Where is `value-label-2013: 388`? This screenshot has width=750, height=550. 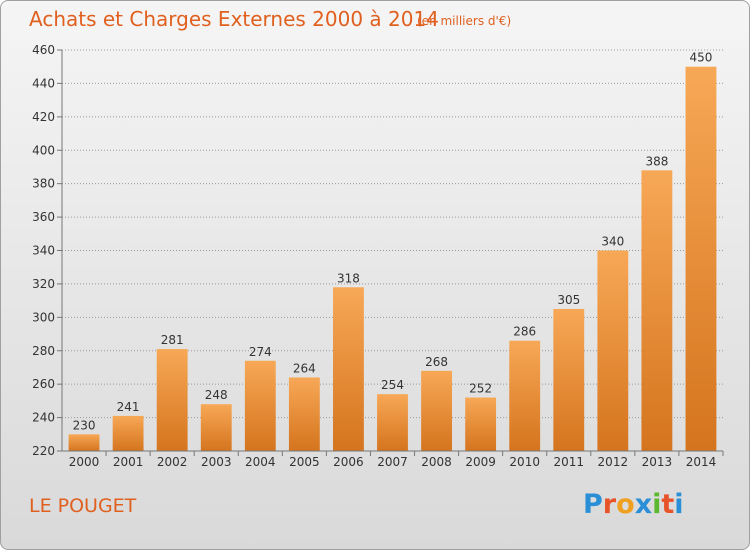 value-label-2013: 388 is located at coordinates (656, 161).